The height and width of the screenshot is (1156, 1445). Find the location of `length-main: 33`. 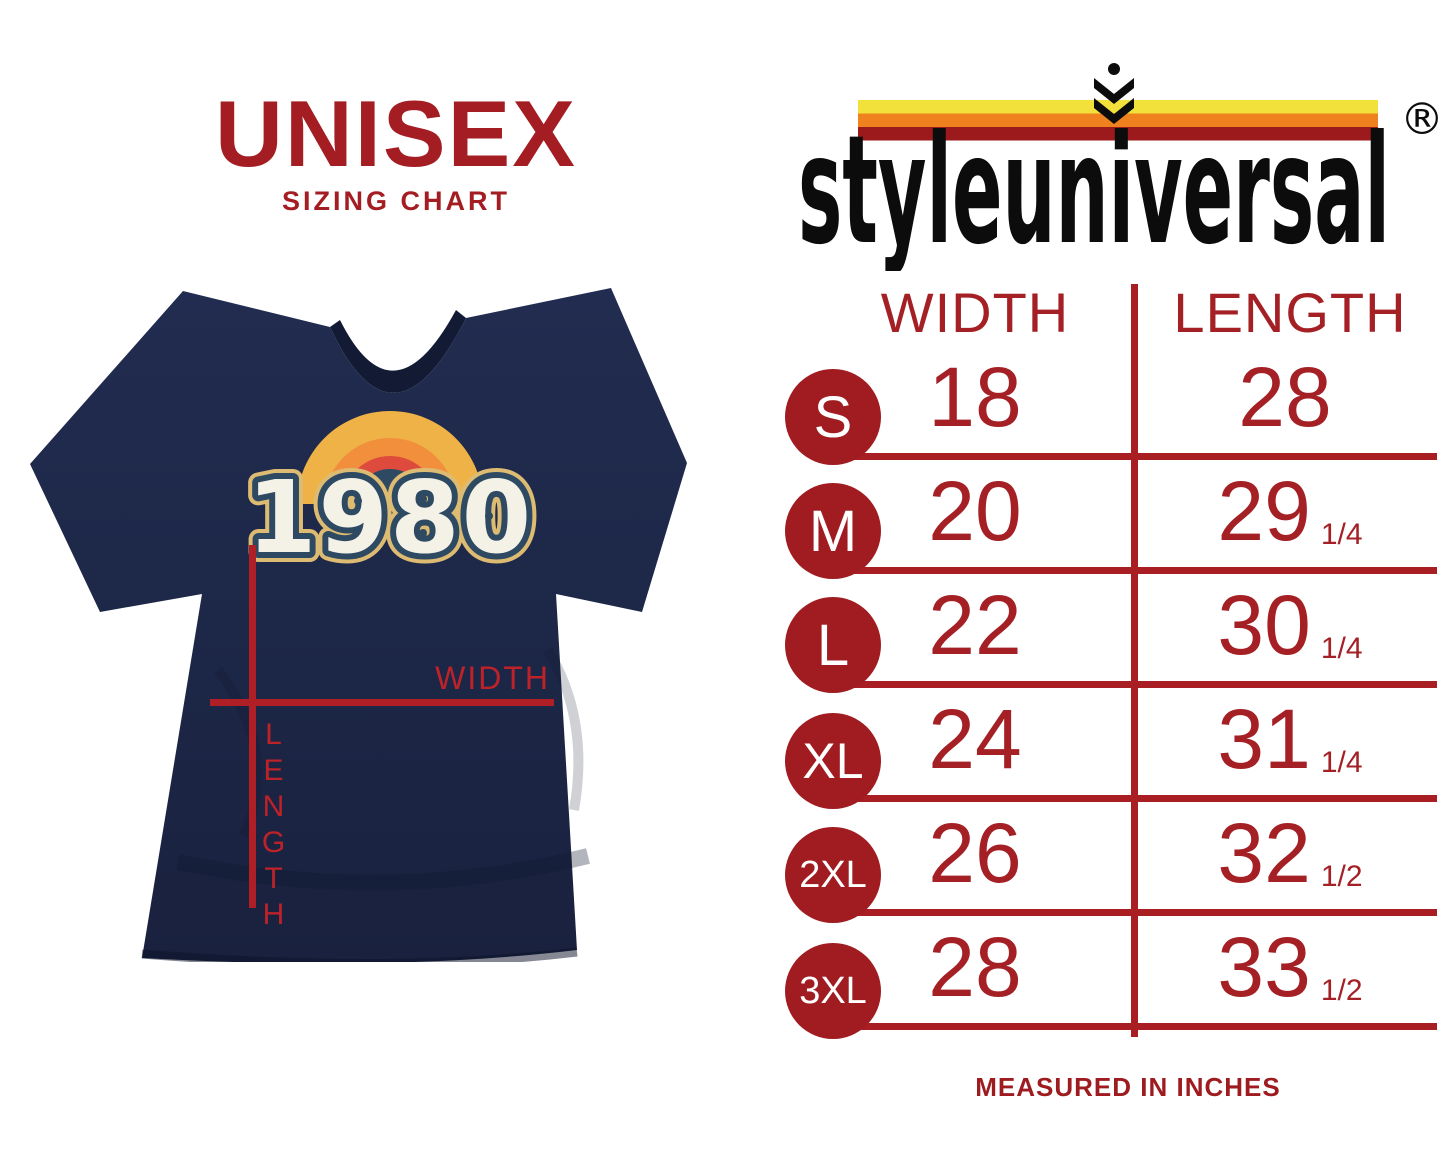

length-main: 33 is located at coordinates (1264, 967).